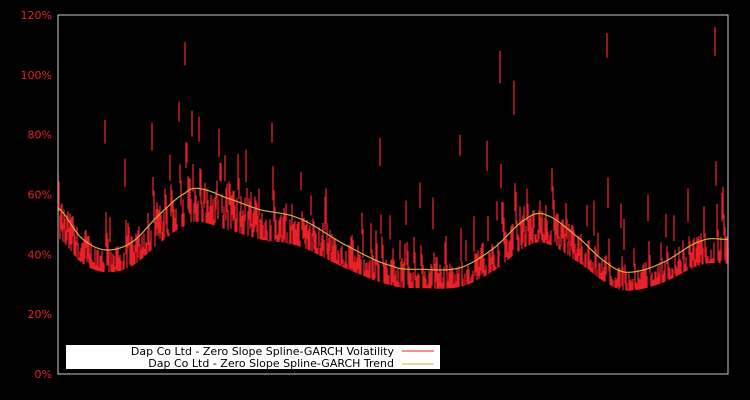  What do you see at coordinates (40, 254) in the screenshot?
I see `y-tick-label: 40%` at bounding box center [40, 254].